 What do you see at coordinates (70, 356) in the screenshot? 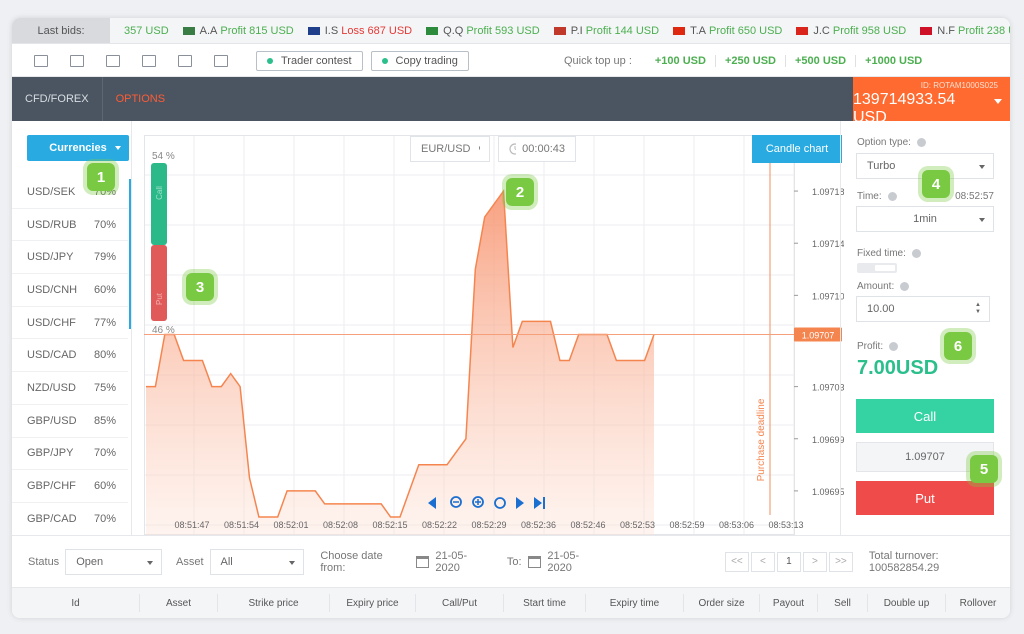
I see `pair-item: USD/CAD 80%` at bounding box center [70, 356].